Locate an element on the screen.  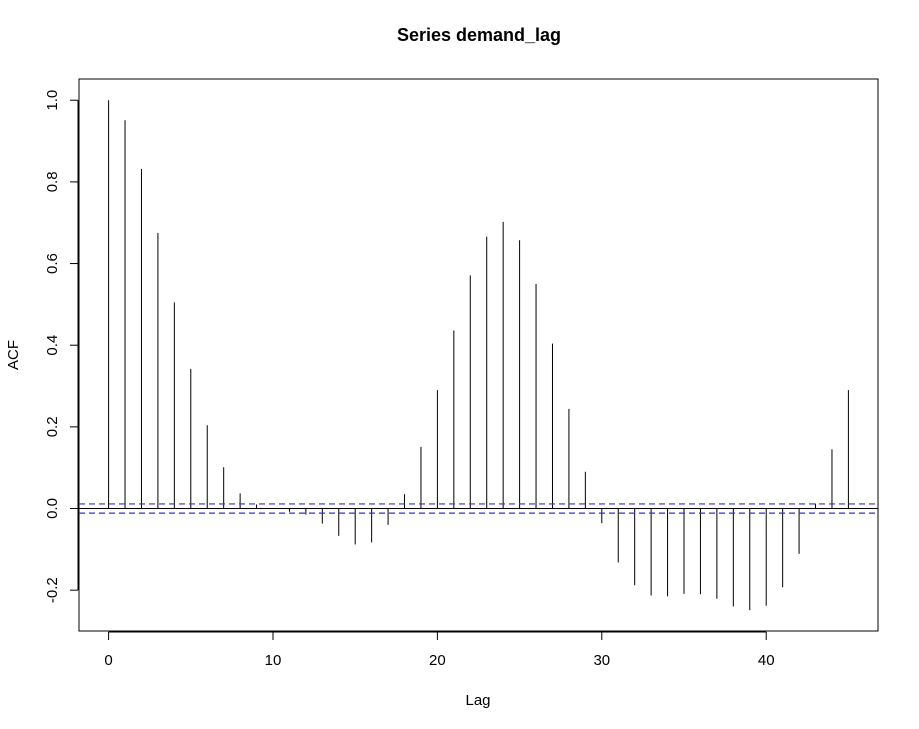
y-tick-label: 0.0 is located at coordinates (52, 508).